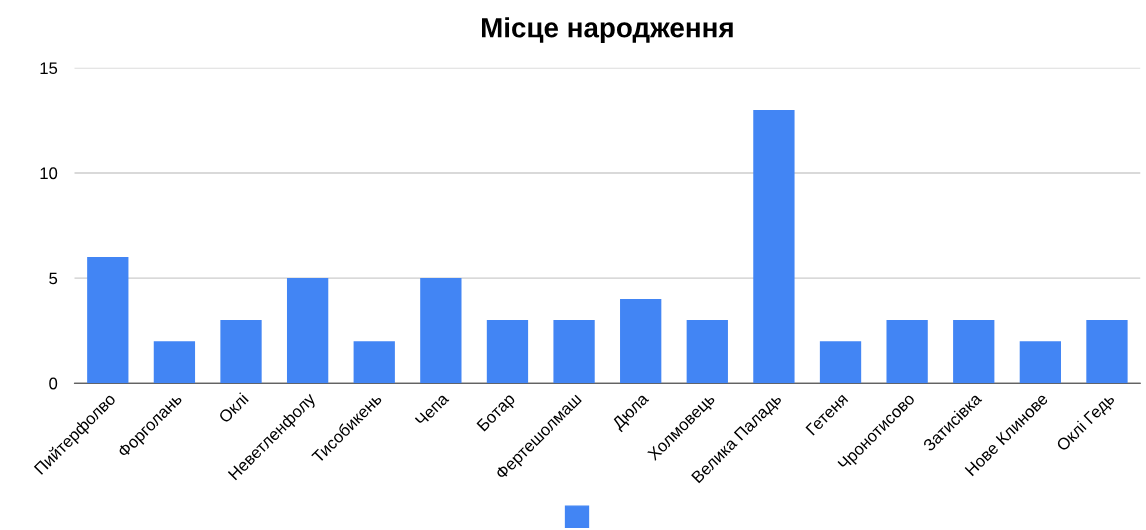 The width and height of the screenshot is (1146, 530). Describe the element at coordinates (49, 173) in the screenshot. I see `y-tick-label: 10` at that location.